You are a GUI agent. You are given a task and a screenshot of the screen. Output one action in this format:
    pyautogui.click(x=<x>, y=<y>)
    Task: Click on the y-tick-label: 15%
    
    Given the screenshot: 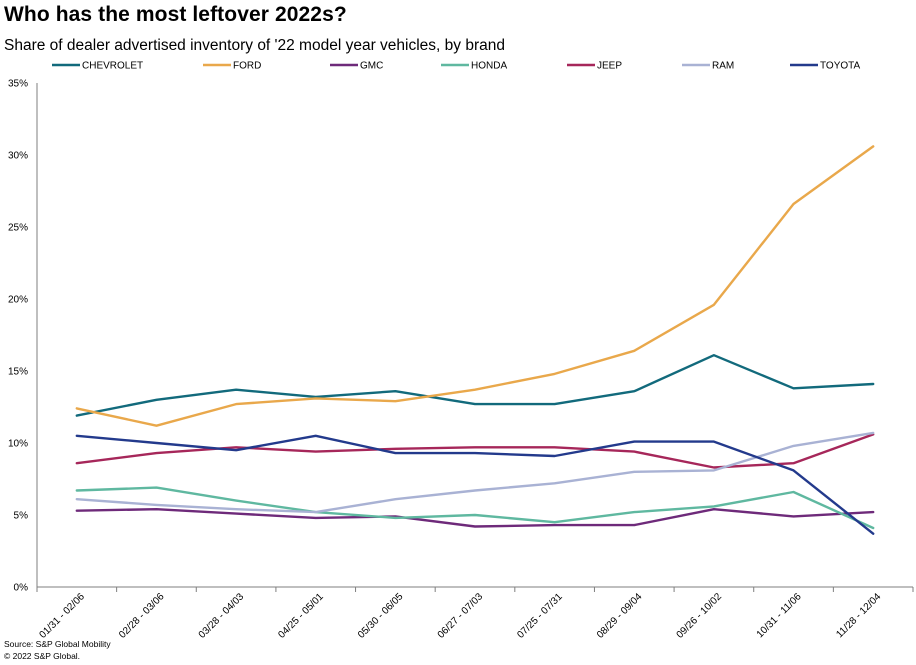 What is the action you would take?
    pyautogui.click(x=18, y=372)
    